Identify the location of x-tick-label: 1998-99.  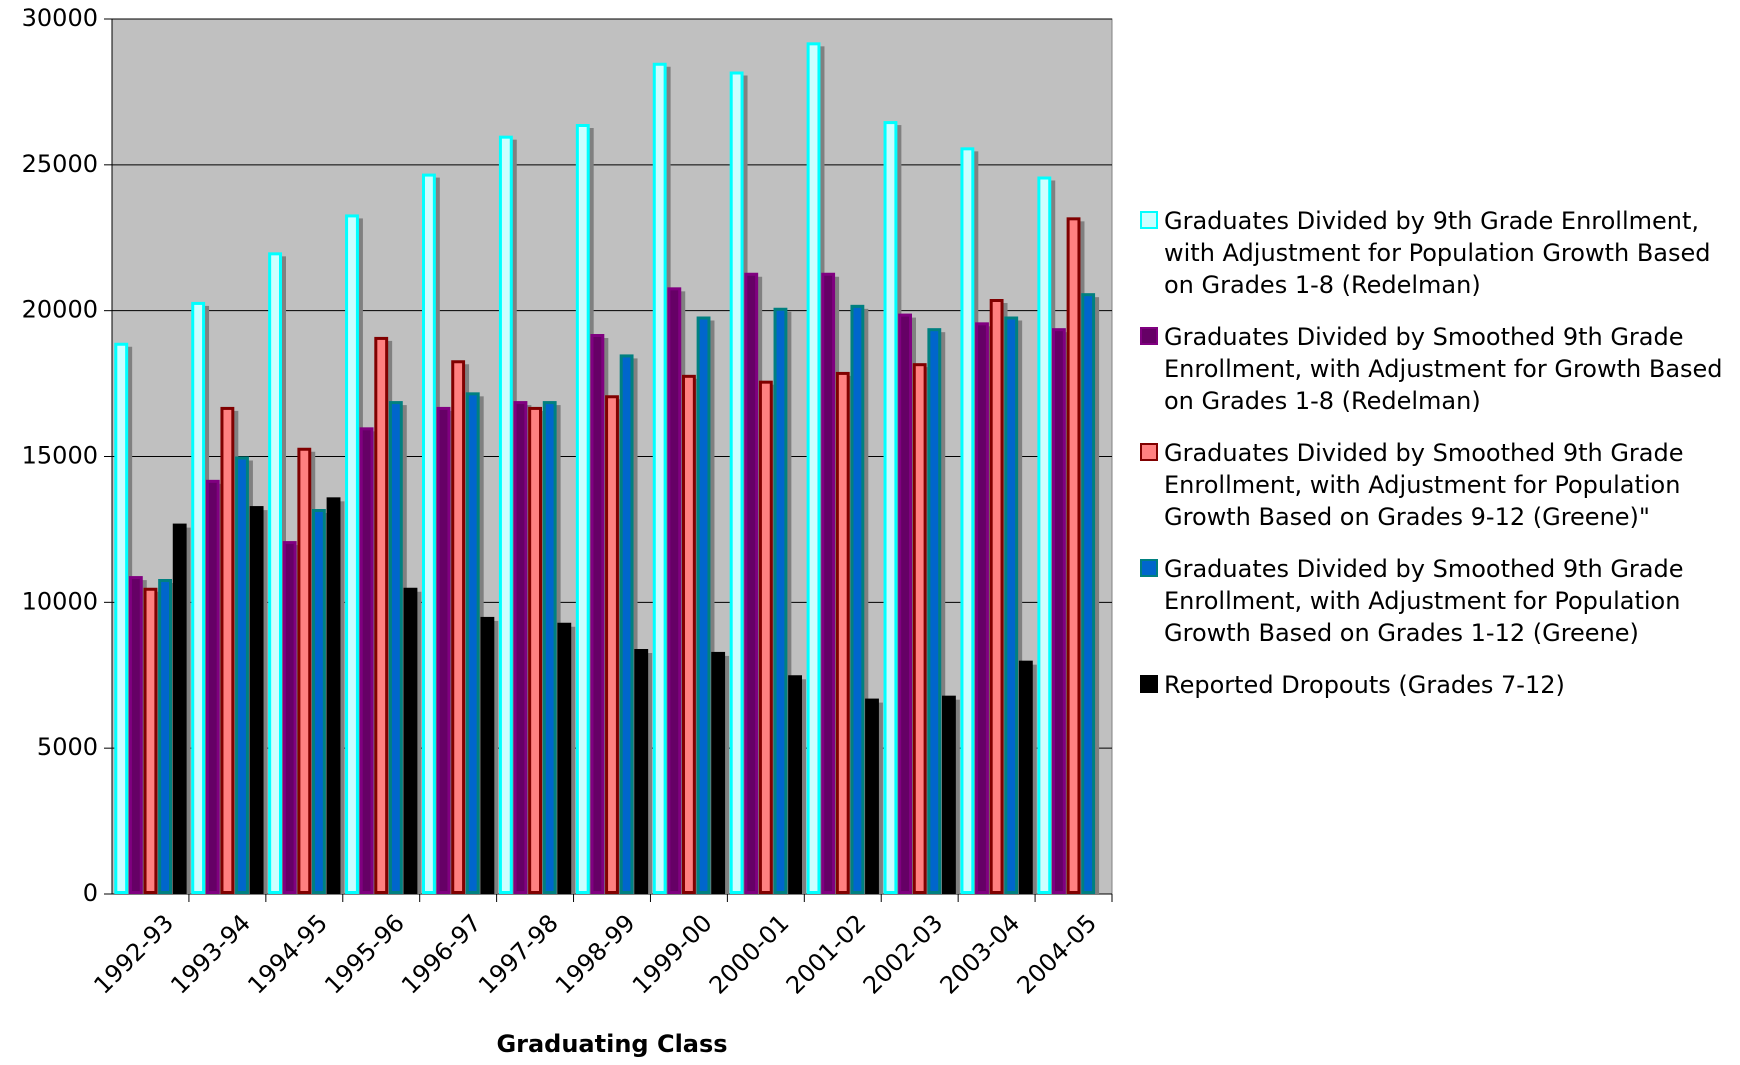
(595, 954).